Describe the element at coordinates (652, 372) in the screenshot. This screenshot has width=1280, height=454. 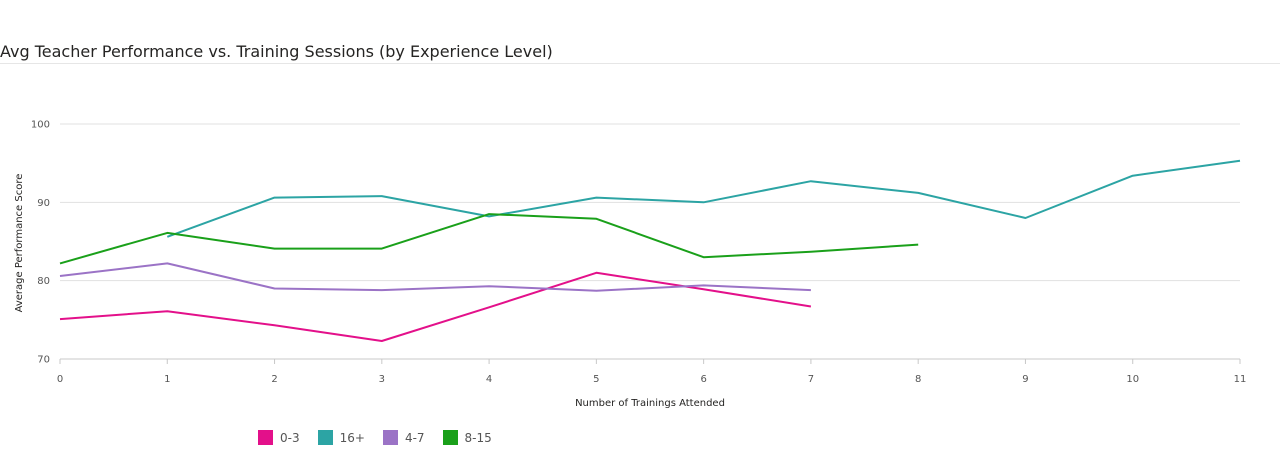
I see `x-axis-ticks: 0 1 2 3 4 5 6 7 8 9 10 11` at that location.